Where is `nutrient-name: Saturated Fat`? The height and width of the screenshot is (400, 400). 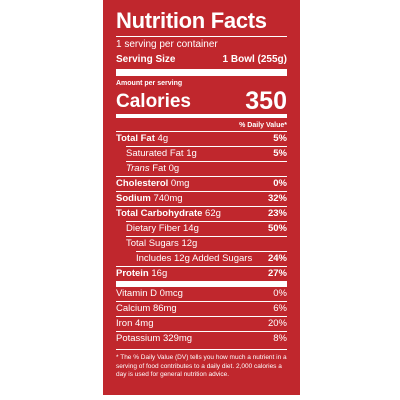 nutrient-name: Saturated Fat is located at coordinates (155, 153).